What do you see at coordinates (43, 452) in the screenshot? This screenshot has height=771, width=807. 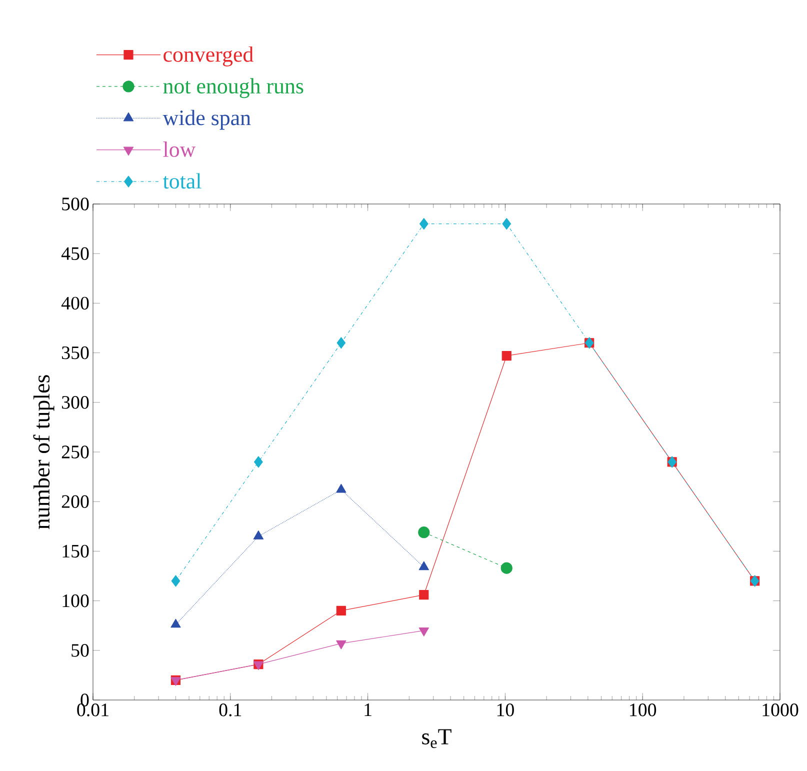 I see `y-axis-title: number of tuples` at bounding box center [43, 452].